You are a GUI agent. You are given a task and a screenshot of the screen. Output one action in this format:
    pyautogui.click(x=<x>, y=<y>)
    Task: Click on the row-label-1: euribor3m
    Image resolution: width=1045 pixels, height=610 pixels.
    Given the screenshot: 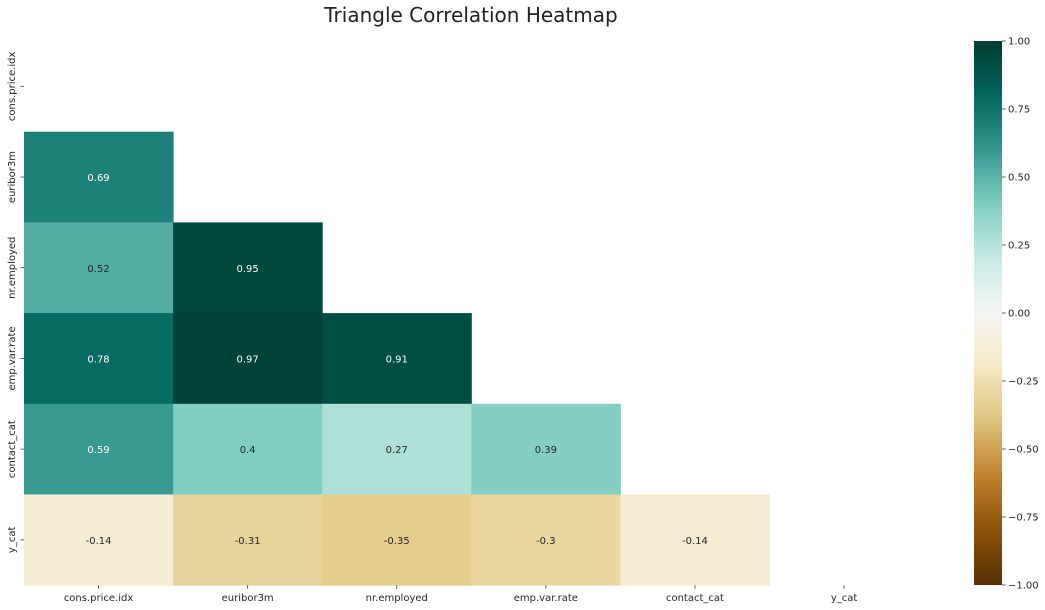 What is the action you would take?
    pyautogui.click(x=12, y=177)
    